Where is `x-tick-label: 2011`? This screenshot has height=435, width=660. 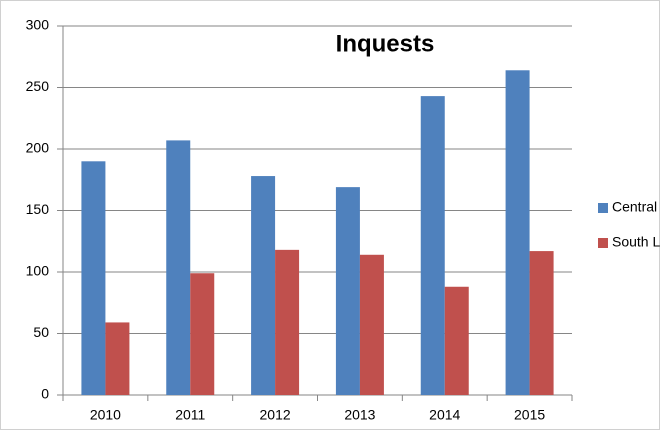 x-tick-label: 2011 is located at coordinates (190, 415).